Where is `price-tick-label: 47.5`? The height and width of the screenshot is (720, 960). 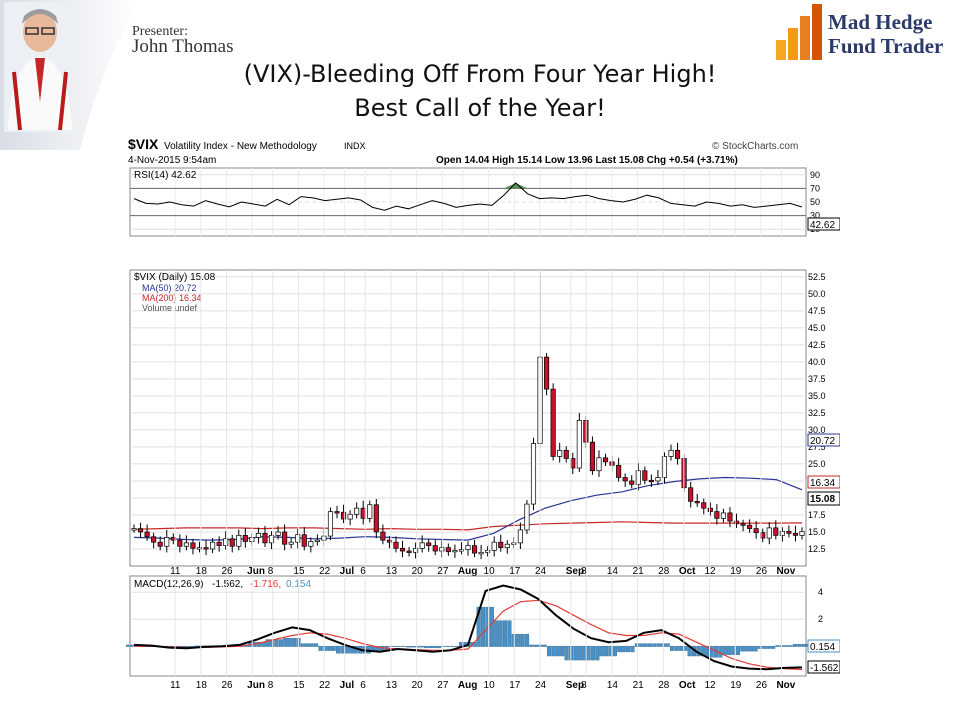
price-tick-label: 47.5 is located at coordinates (817, 311).